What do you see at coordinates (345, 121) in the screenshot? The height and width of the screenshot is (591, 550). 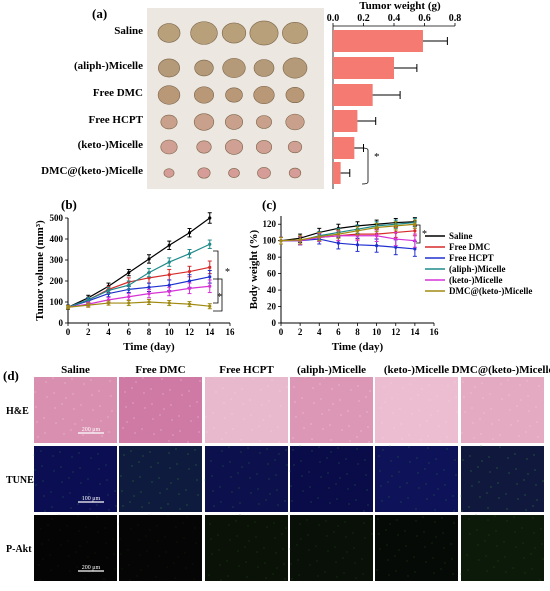 I see `tumor-weight-bar` at bounding box center [345, 121].